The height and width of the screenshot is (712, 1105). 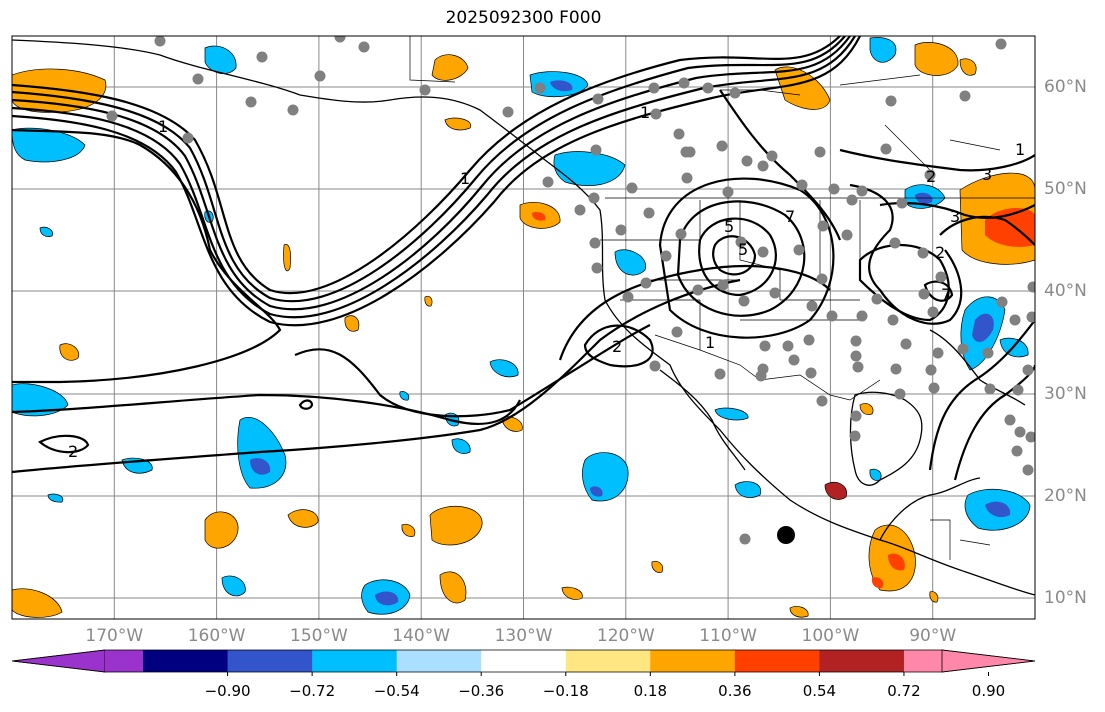 What do you see at coordinates (1065, 291) in the screenshot?
I see `latitude-label: 40°N` at bounding box center [1065, 291].